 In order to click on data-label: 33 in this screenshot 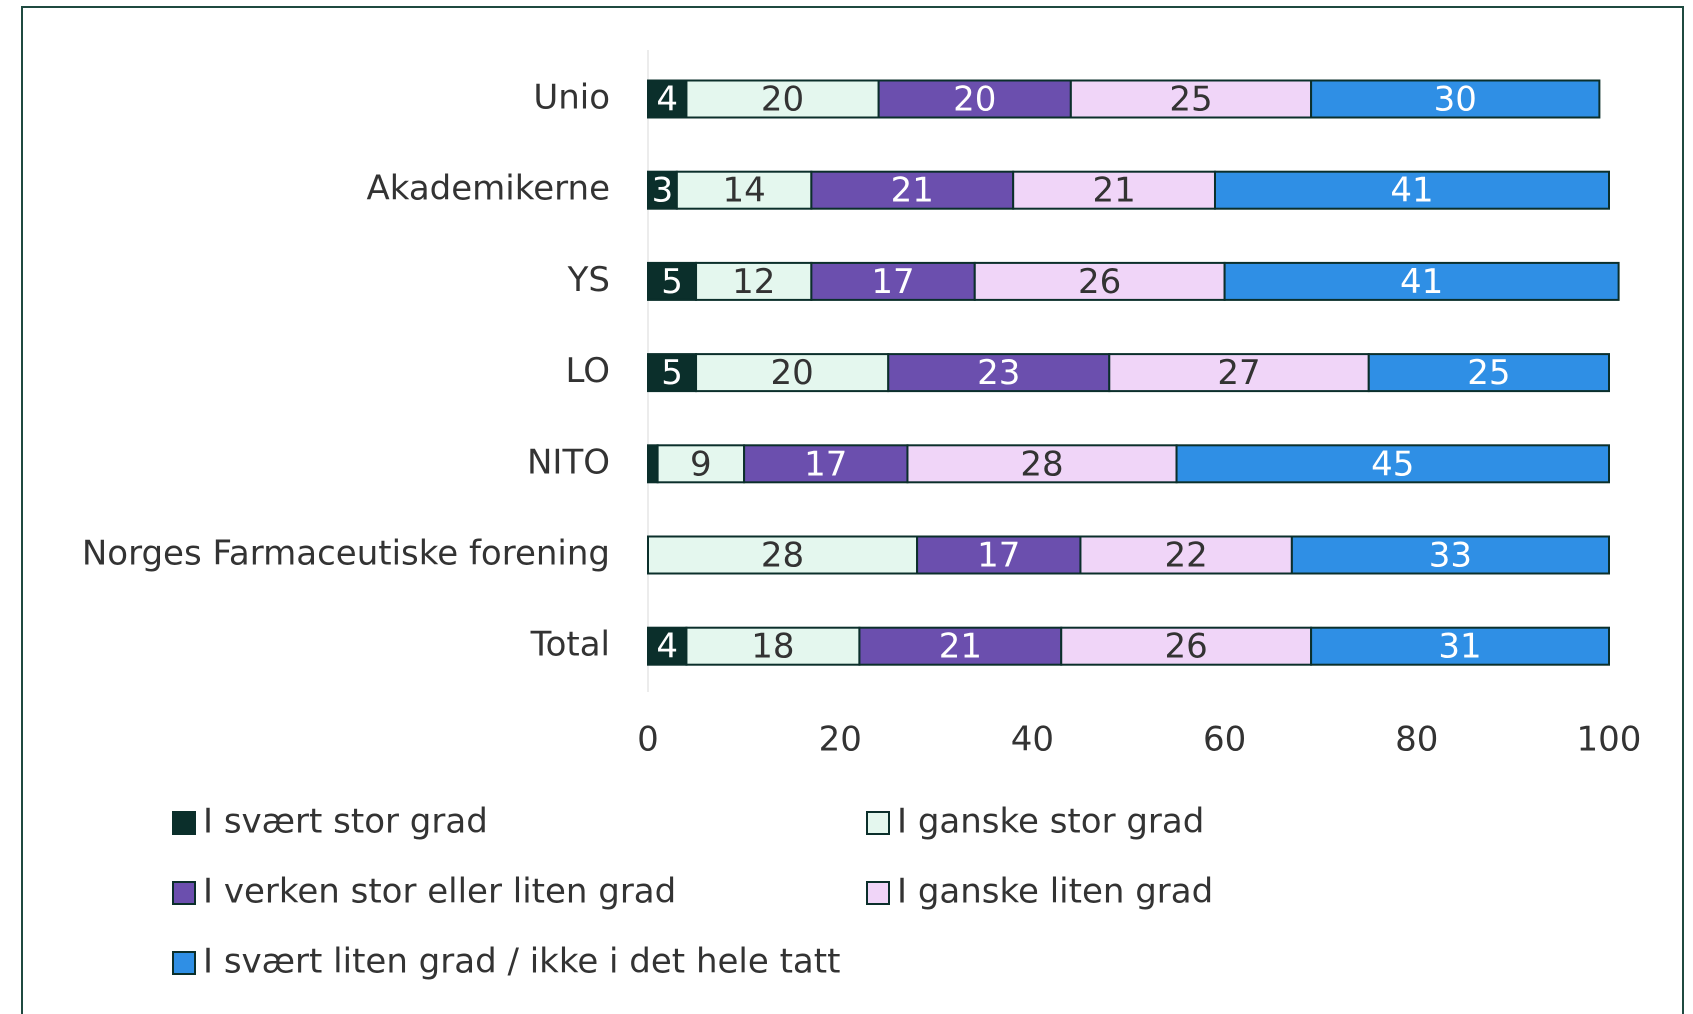, I will do `click(1450, 556)`.